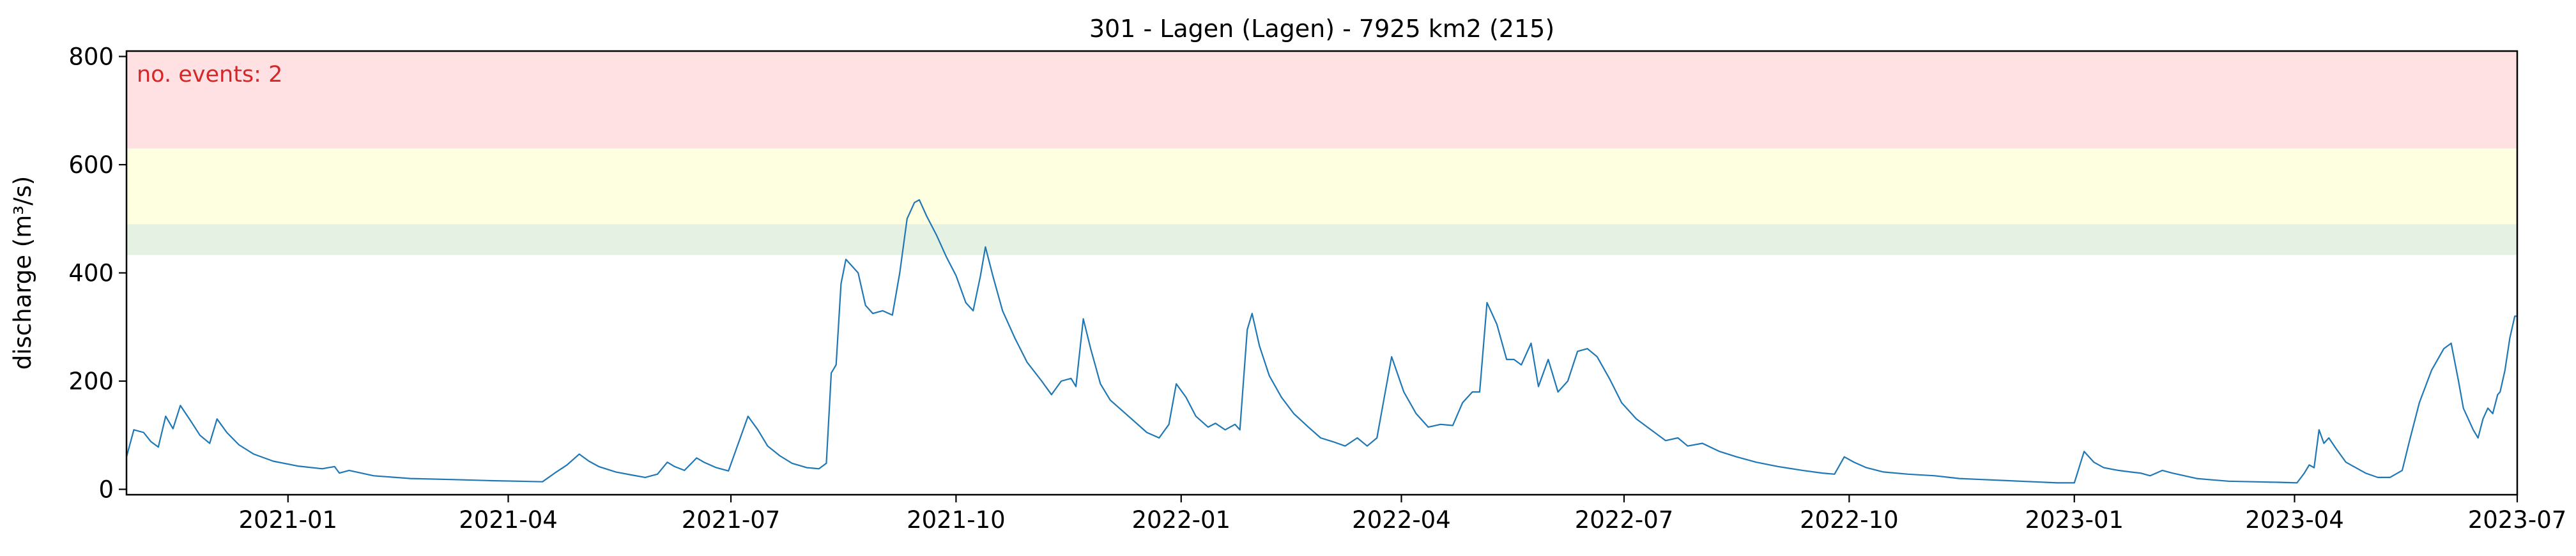  Describe the element at coordinates (956, 520) in the screenshot. I see `x-tick-label: 2021-10` at that location.